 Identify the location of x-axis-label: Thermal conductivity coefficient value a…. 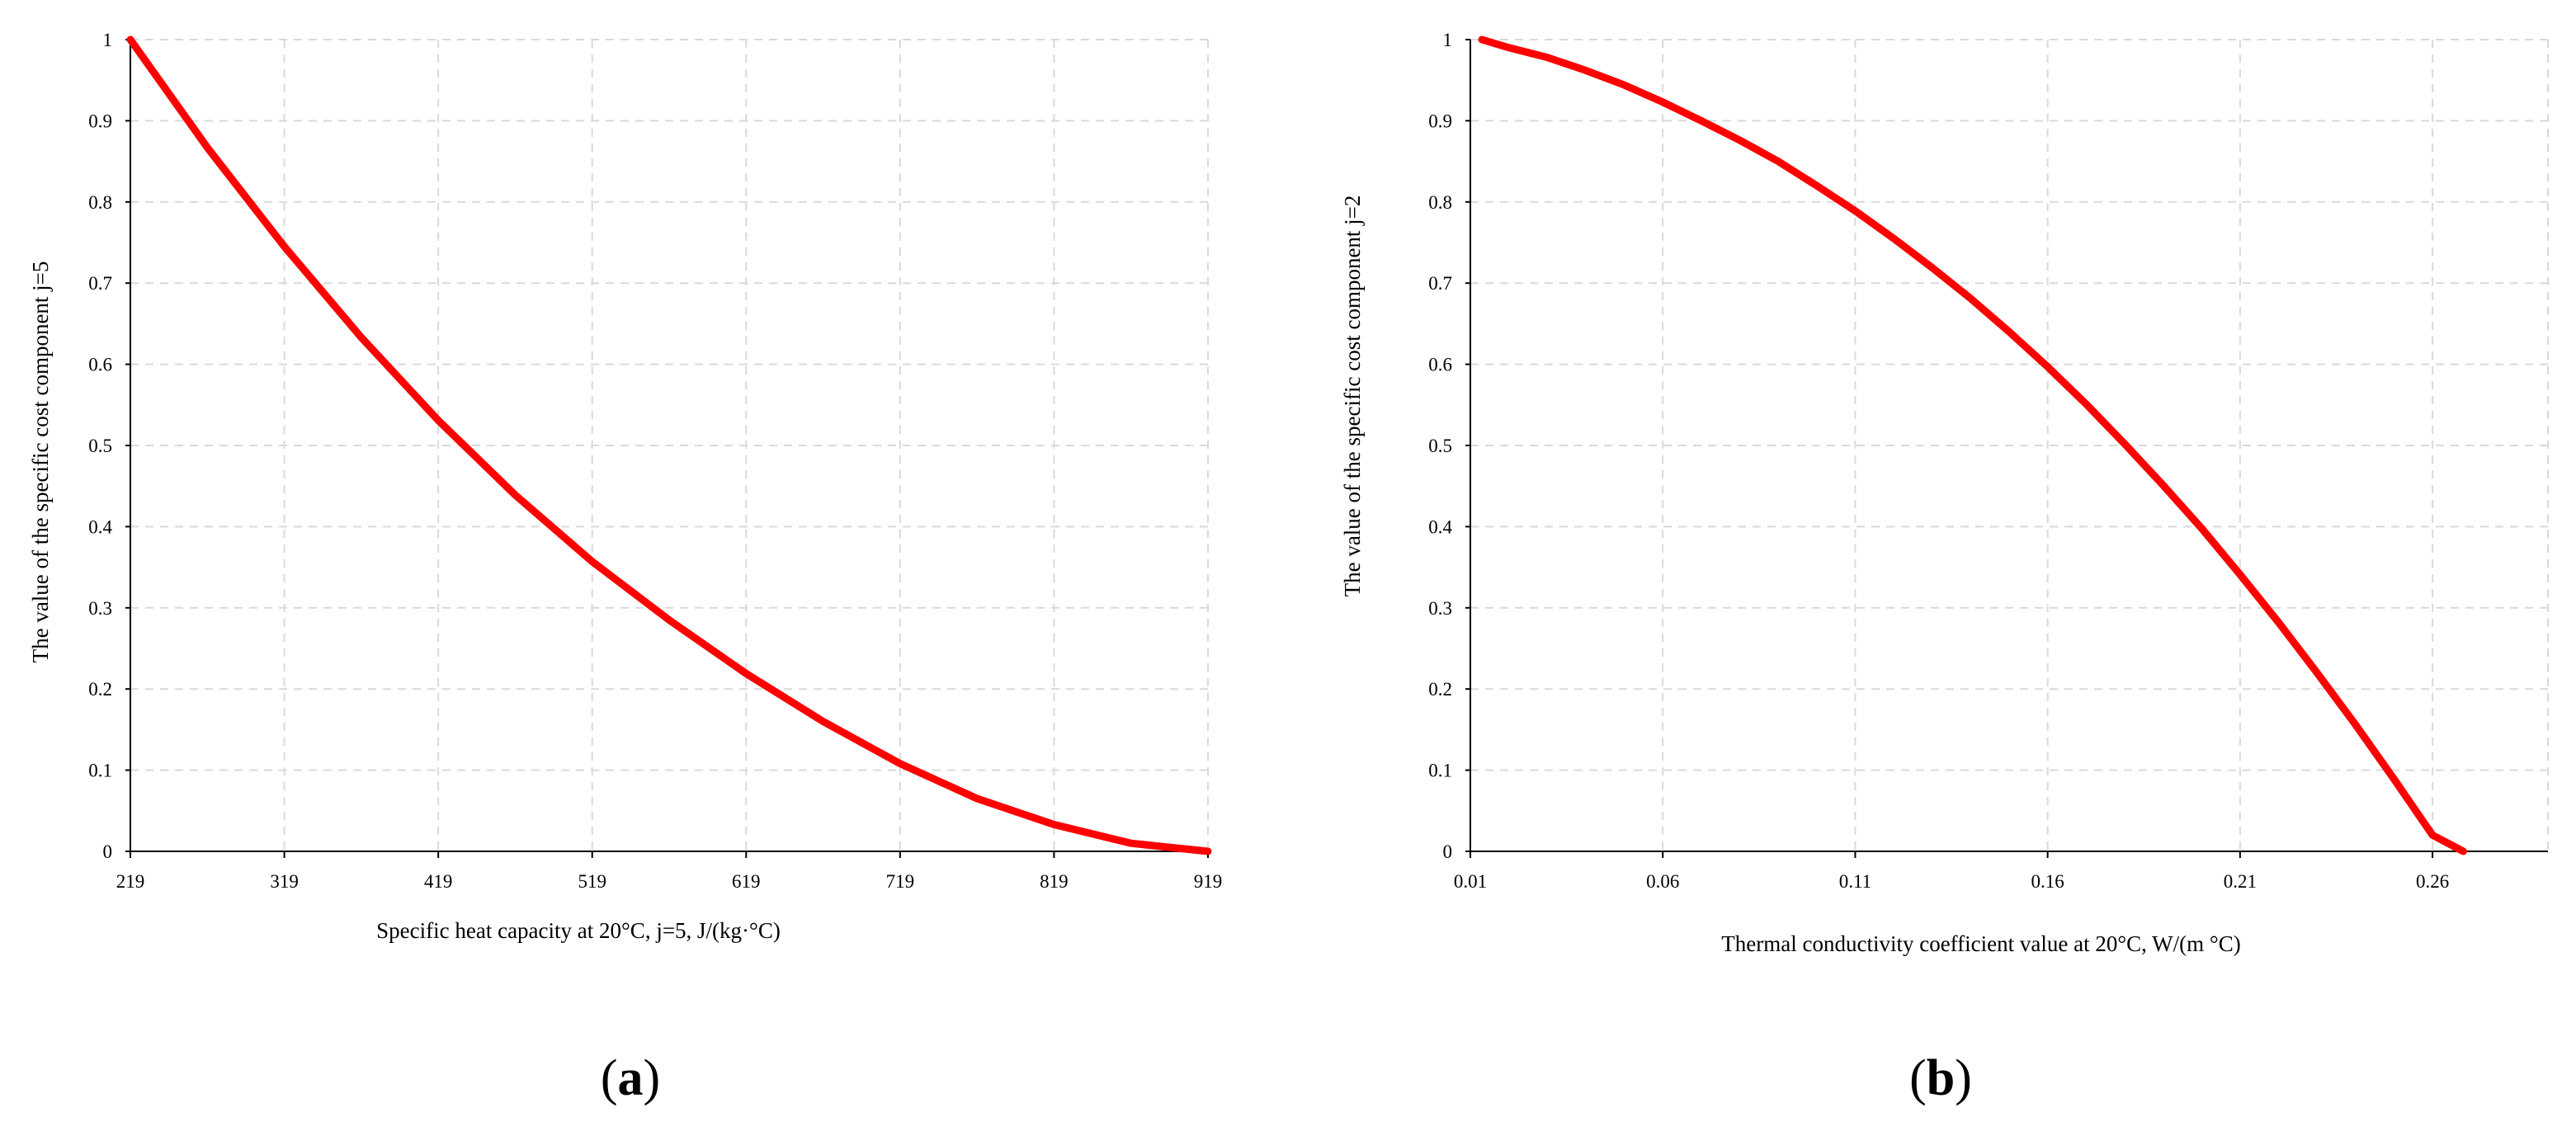
(1980, 943).